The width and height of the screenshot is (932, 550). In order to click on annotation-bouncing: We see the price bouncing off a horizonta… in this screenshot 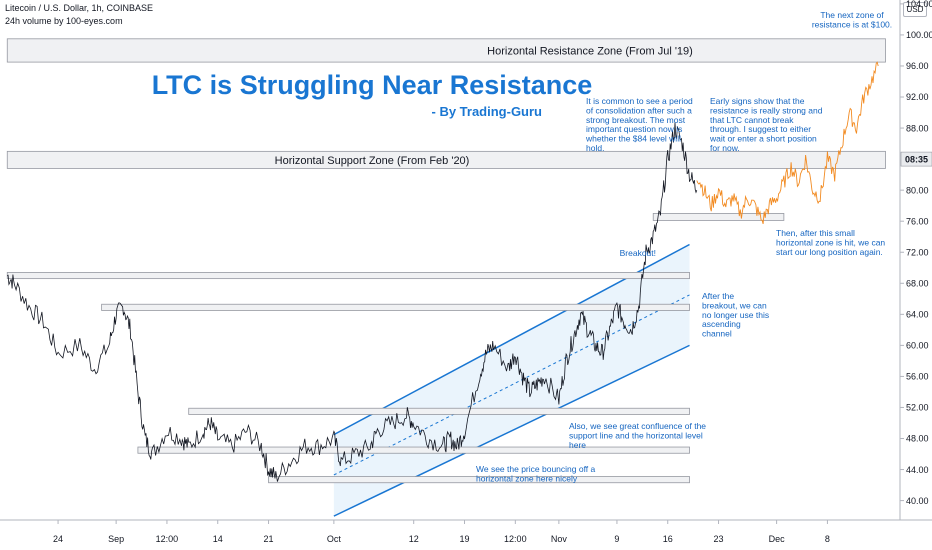, I will do `click(536, 473)`.